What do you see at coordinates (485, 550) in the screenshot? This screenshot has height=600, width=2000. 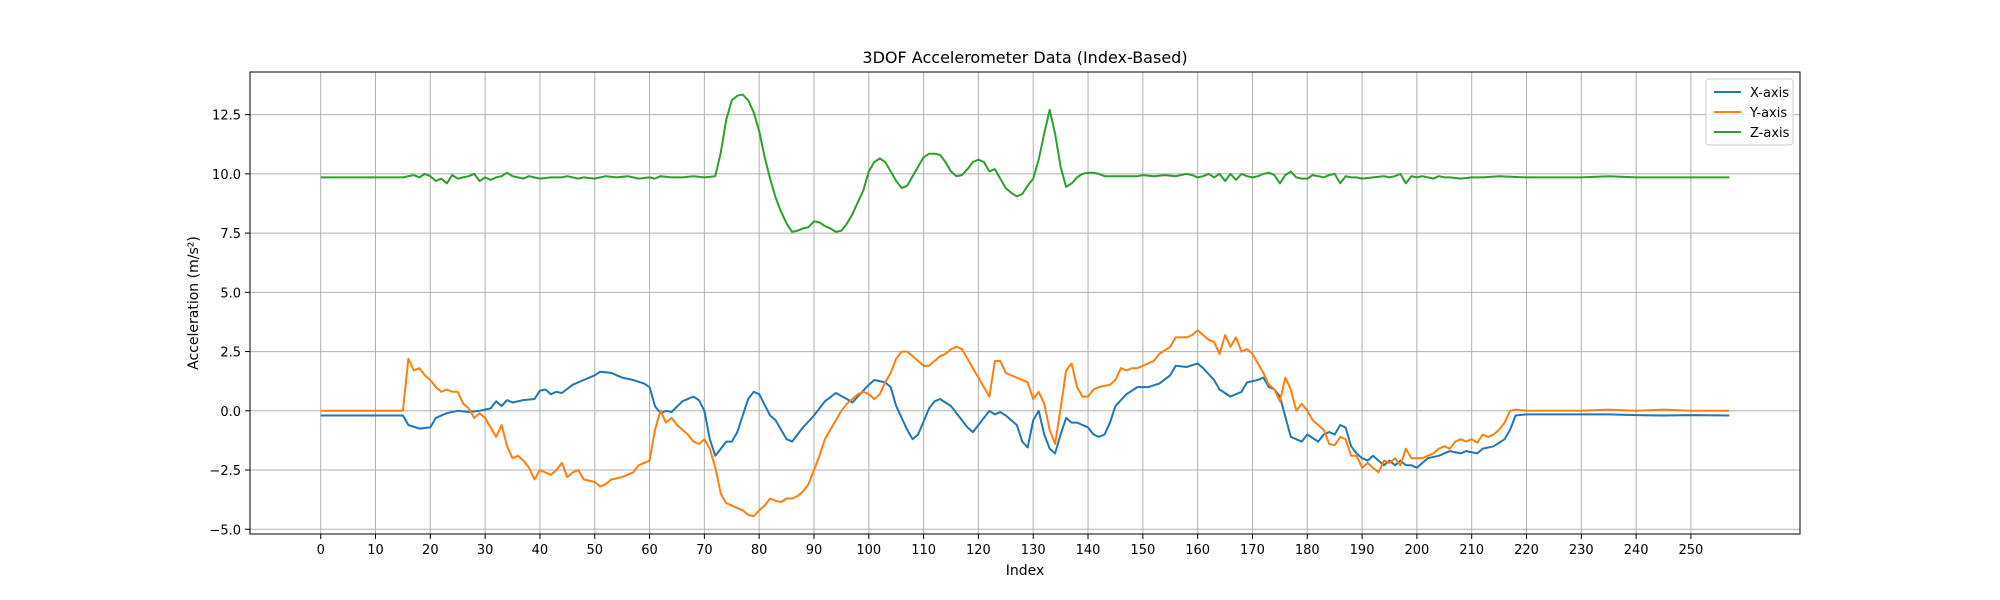 I see `x-tick-label: 30` at bounding box center [485, 550].